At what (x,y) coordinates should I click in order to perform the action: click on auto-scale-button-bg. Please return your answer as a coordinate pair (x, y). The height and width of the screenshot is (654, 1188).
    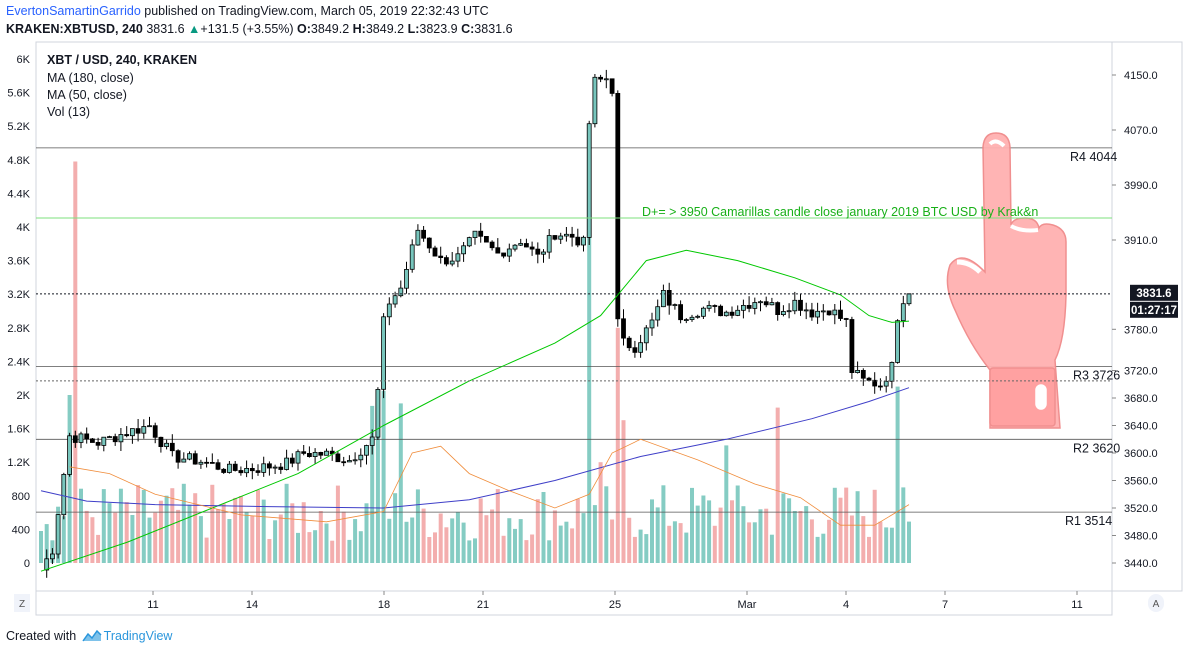
    Looking at the image, I should click on (1156, 603).